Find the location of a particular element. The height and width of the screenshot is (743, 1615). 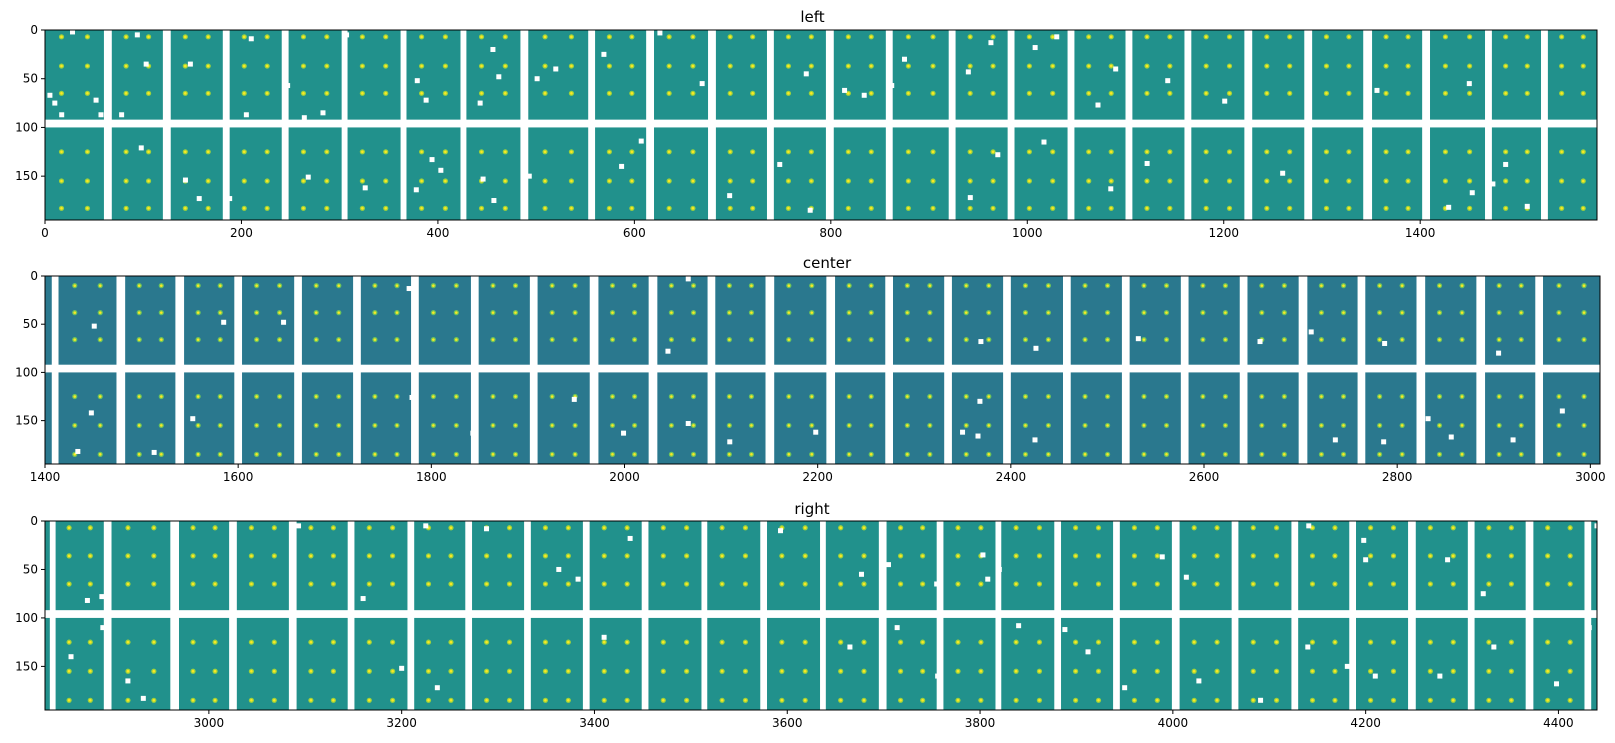

x-tick-label: 1200 is located at coordinates (1223, 233).